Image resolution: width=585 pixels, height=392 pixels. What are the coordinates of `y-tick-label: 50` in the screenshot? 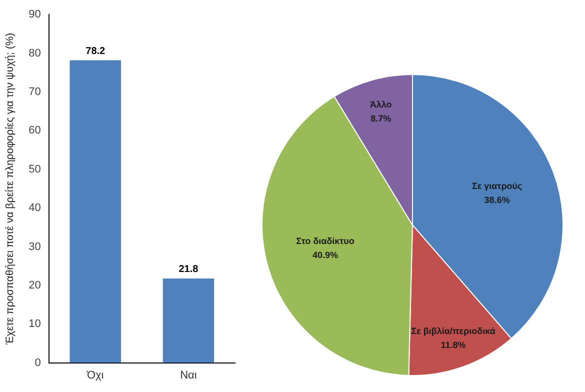 It's located at (34, 169).